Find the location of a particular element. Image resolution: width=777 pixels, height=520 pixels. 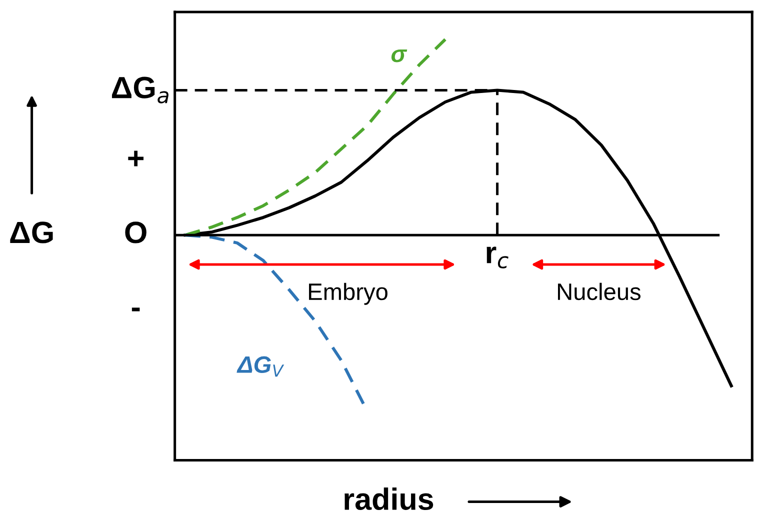

series-label: ΔG$_{V}$ is located at coordinates (260, 366).